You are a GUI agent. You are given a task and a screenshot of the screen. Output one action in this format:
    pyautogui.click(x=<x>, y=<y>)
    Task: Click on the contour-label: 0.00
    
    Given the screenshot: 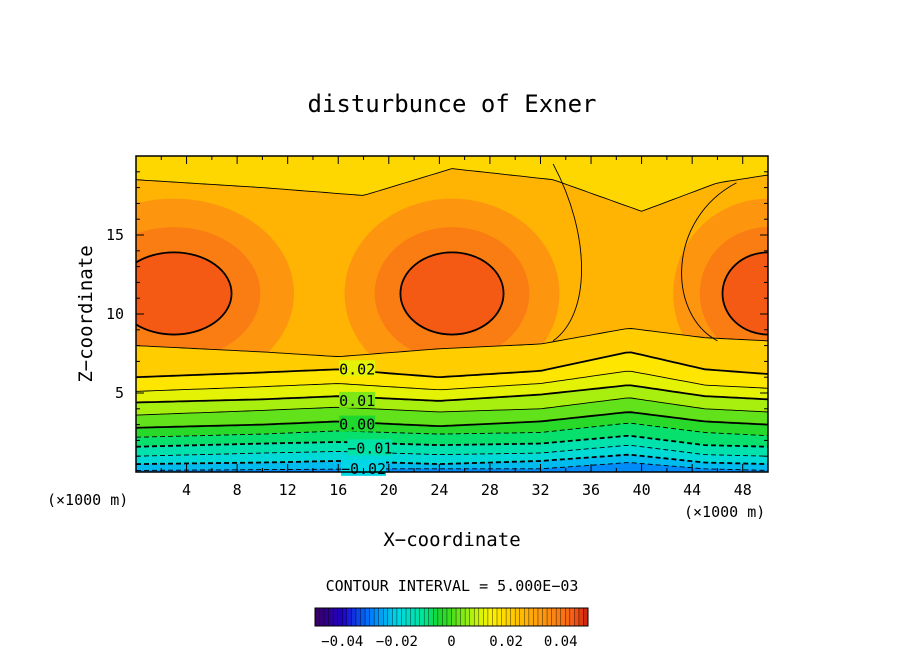 What is the action you would take?
    pyautogui.click(x=357, y=425)
    